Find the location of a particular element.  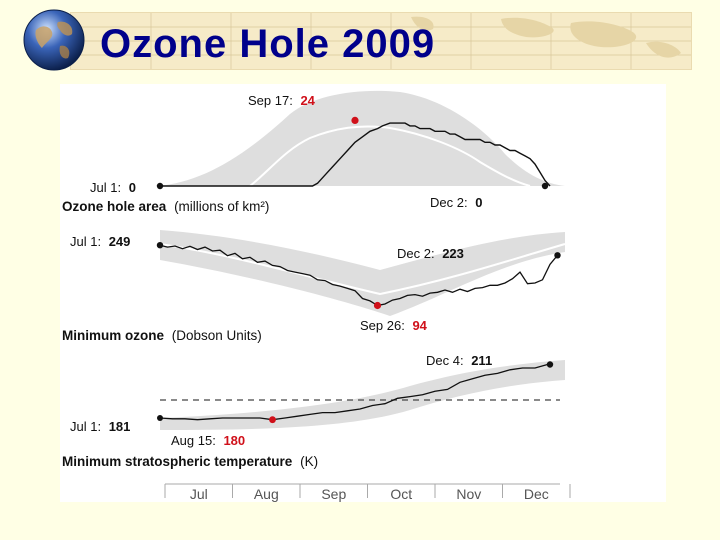

area-series-line is located at coordinates (355, 154).